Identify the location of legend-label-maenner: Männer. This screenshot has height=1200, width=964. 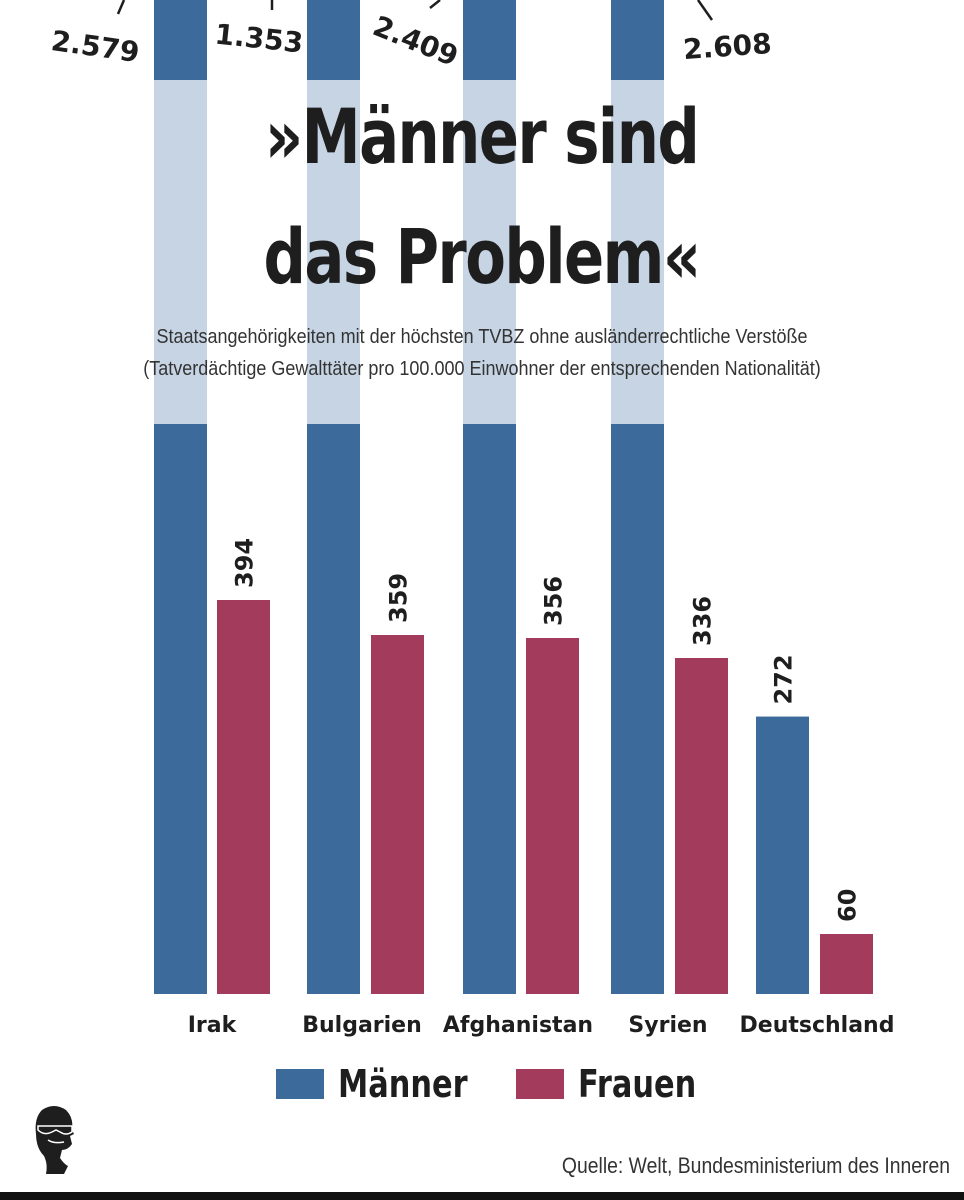
(403, 1084).